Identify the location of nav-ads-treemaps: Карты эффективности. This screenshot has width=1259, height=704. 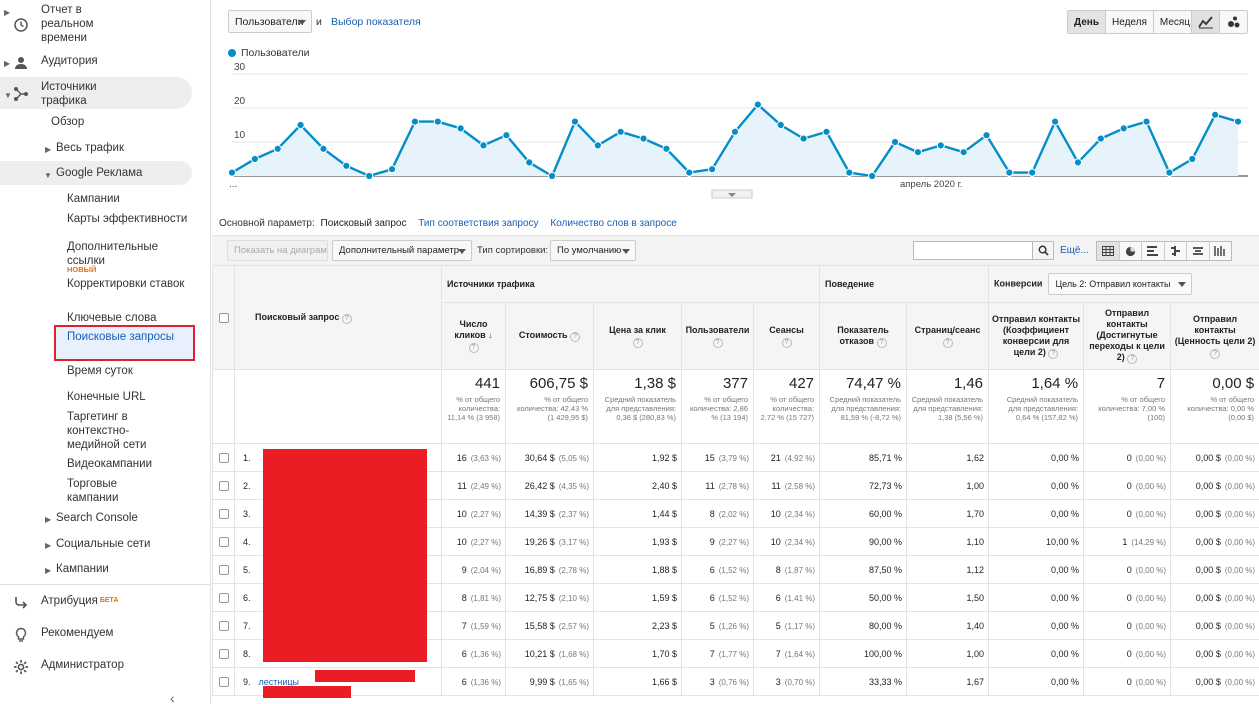
(127, 219).